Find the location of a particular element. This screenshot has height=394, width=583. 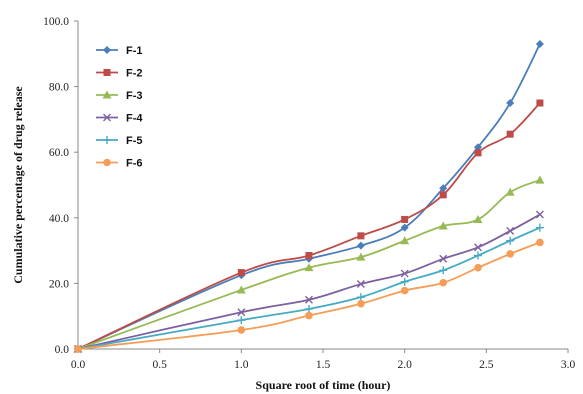

legend: F-1 F-2 F-3 F-4 F-5 F-6 is located at coordinates (119, 107).